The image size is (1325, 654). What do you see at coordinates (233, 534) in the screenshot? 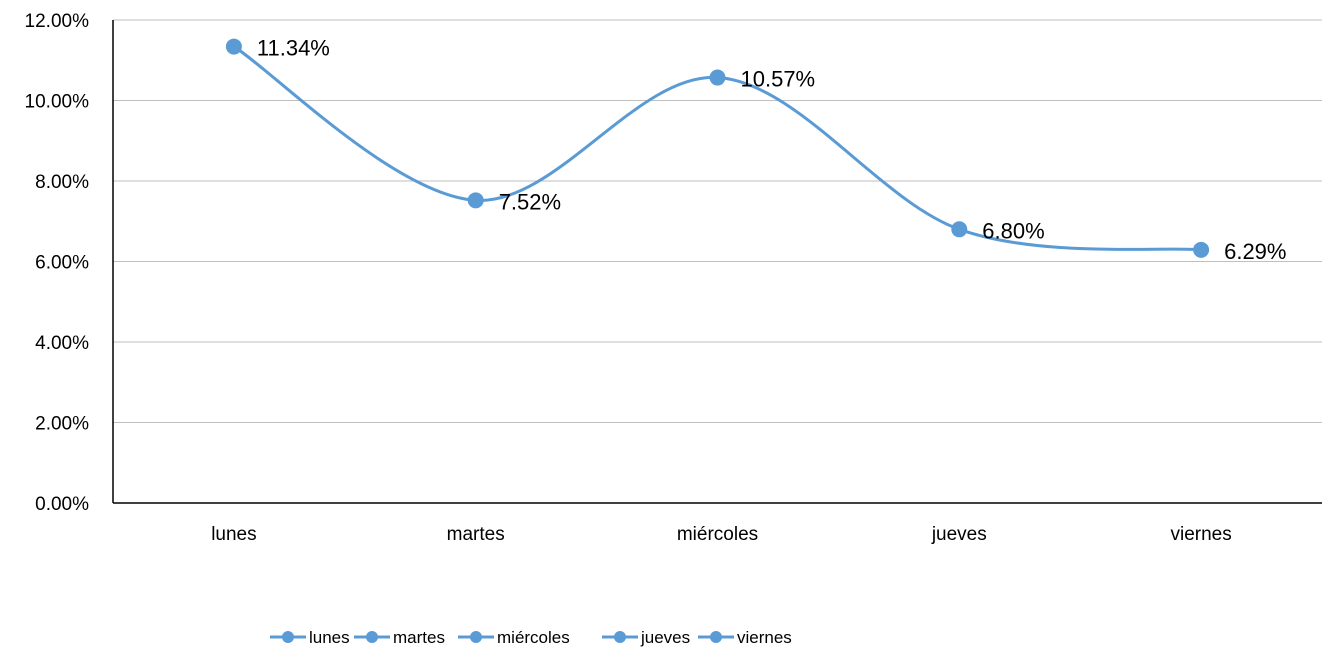
I see `x-tick-label: lunes` at bounding box center [233, 534].